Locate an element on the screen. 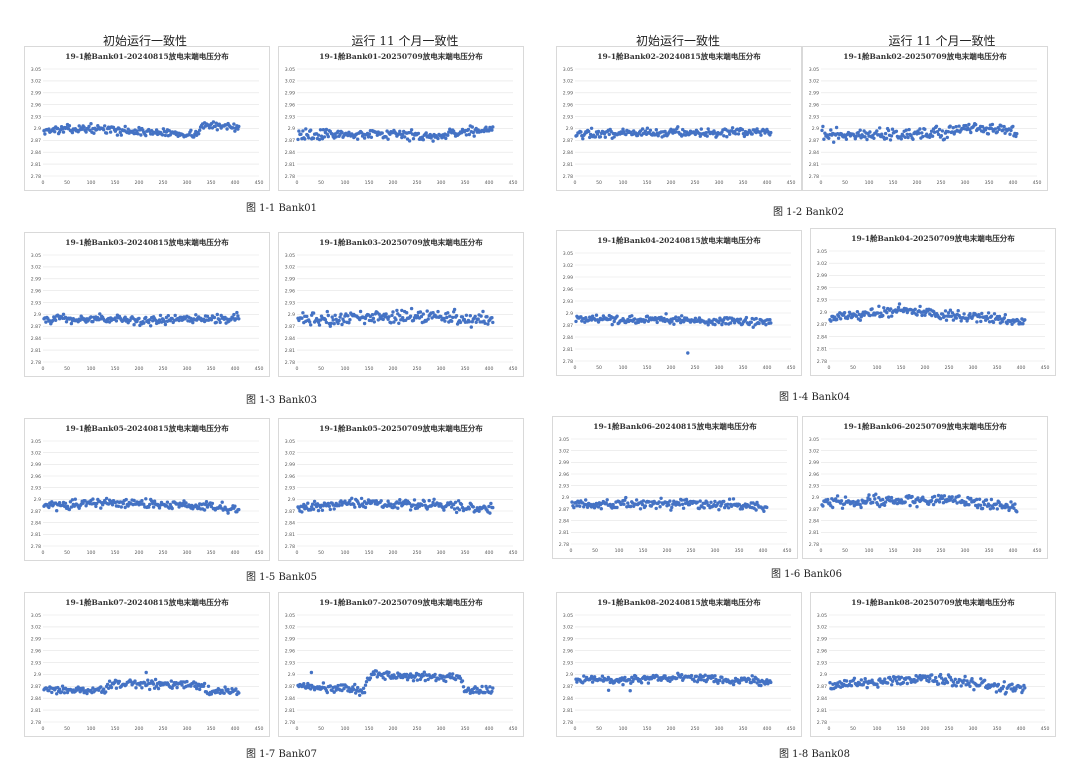  column-header-11-months-left: 运行 11 个月一致性 is located at coordinates (405, 41).